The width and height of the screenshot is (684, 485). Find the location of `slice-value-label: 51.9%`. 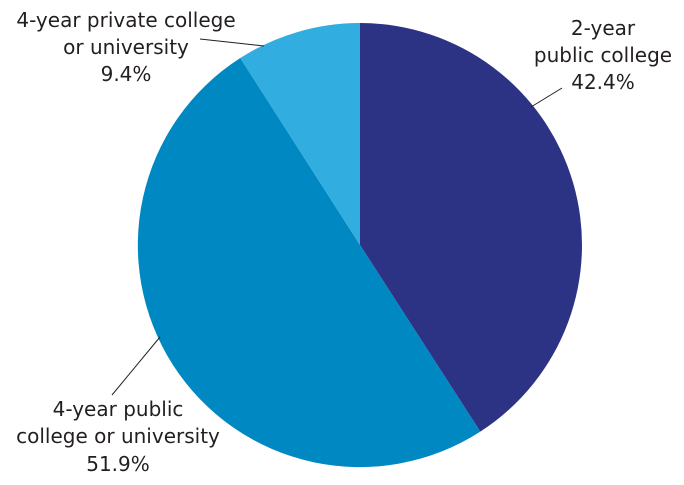

slice-value-label: 51.9% is located at coordinates (118, 464).